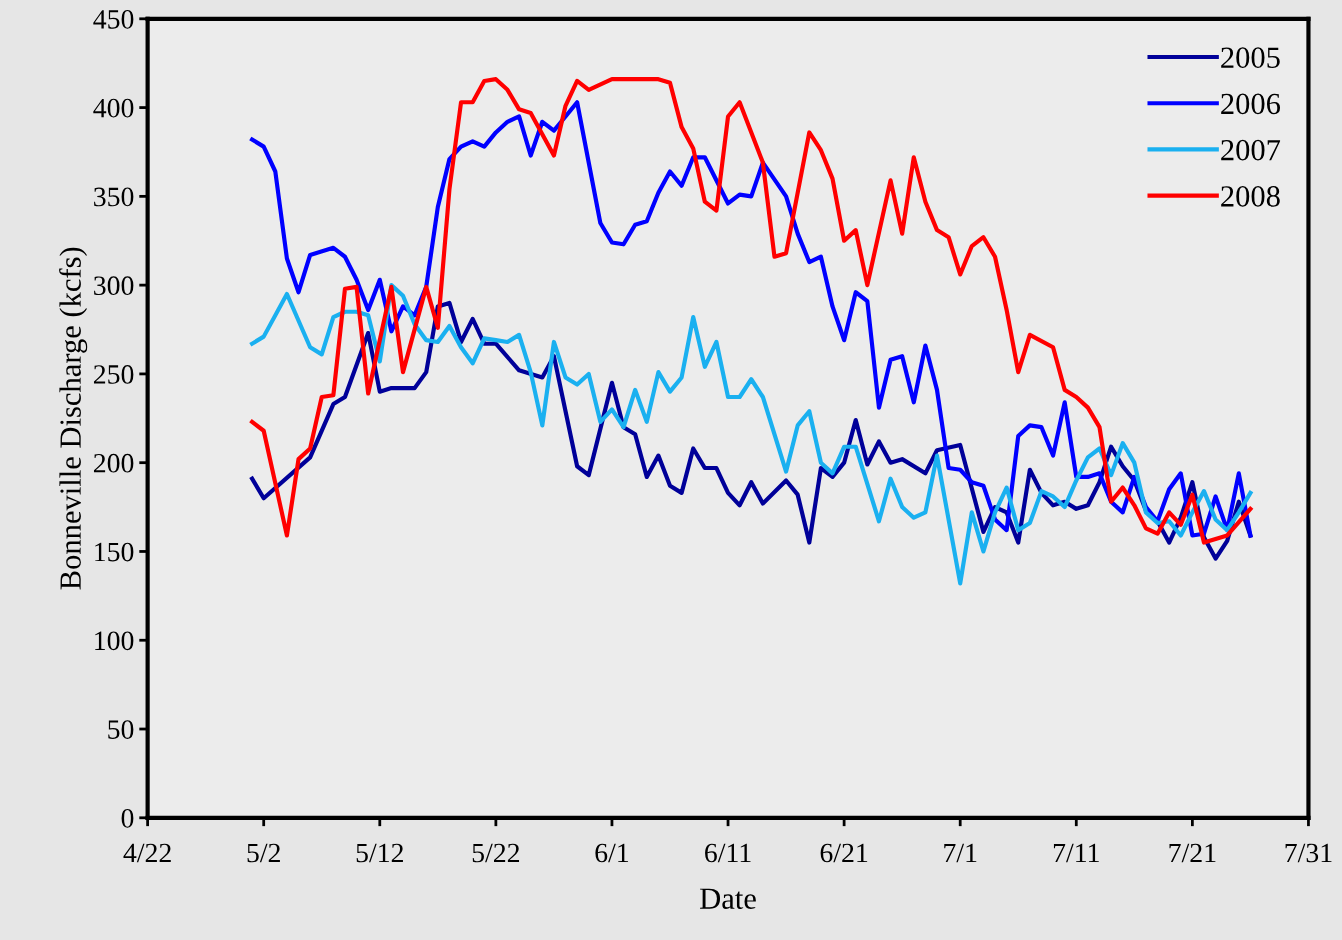  Describe the element at coordinates (1251, 104) in the screenshot. I see `legend-label: 2006` at that location.